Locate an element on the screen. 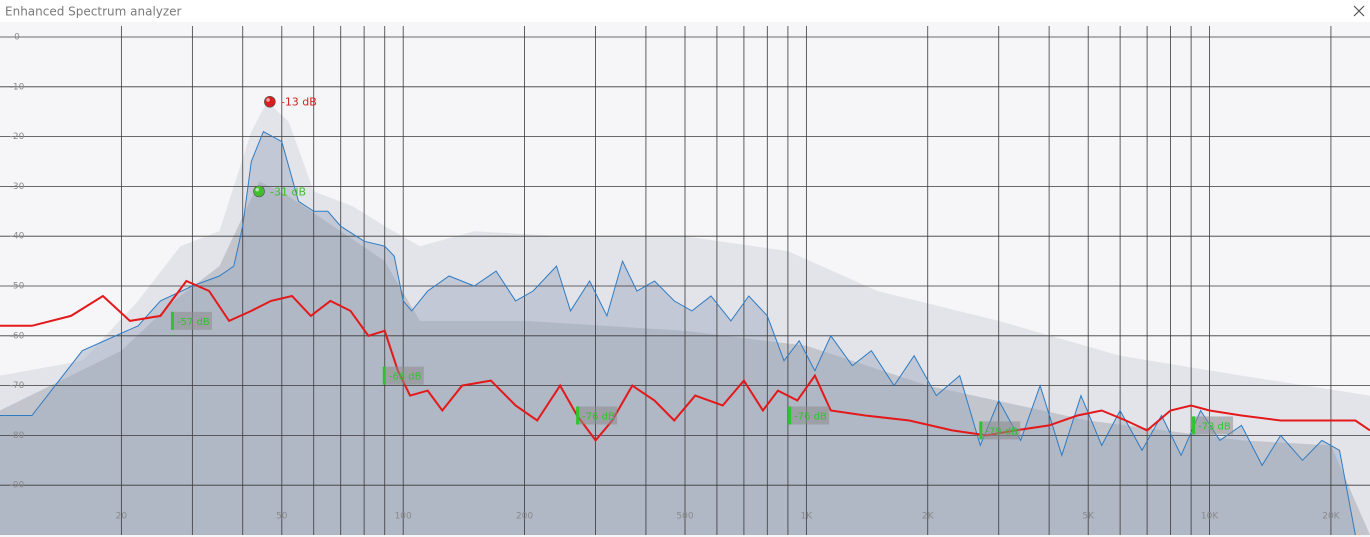 Image resolution: width=1370 pixels, height=537 pixels. window-title: Enhanced Spectrum analyzer is located at coordinates (93, 12).